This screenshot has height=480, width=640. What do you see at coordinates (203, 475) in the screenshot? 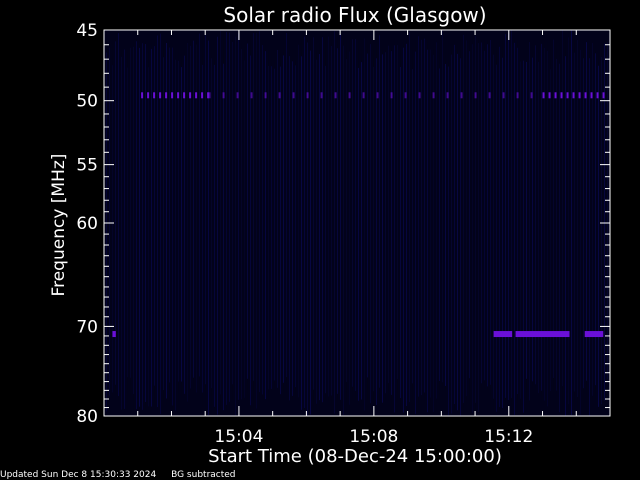
I see `background-note: BG subtracted` at bounding box center [203, 475].